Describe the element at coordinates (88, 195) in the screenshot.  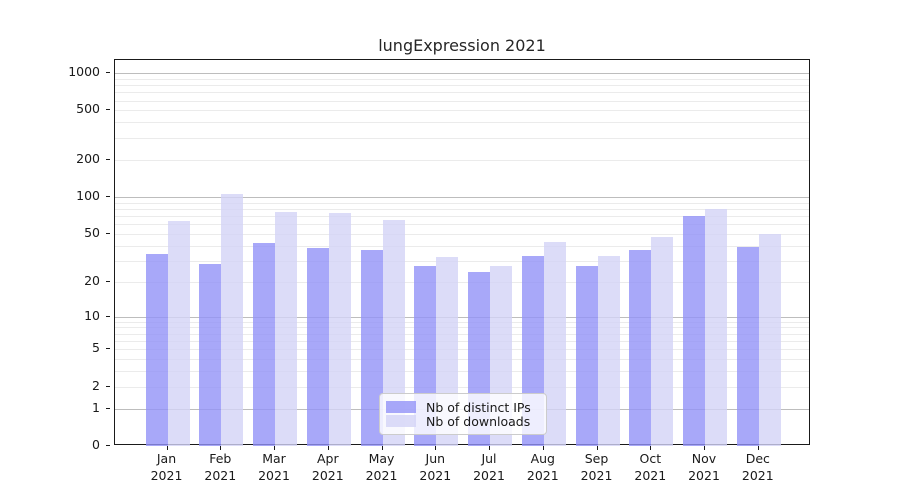
I see `y-tick-label: 100` at that location.